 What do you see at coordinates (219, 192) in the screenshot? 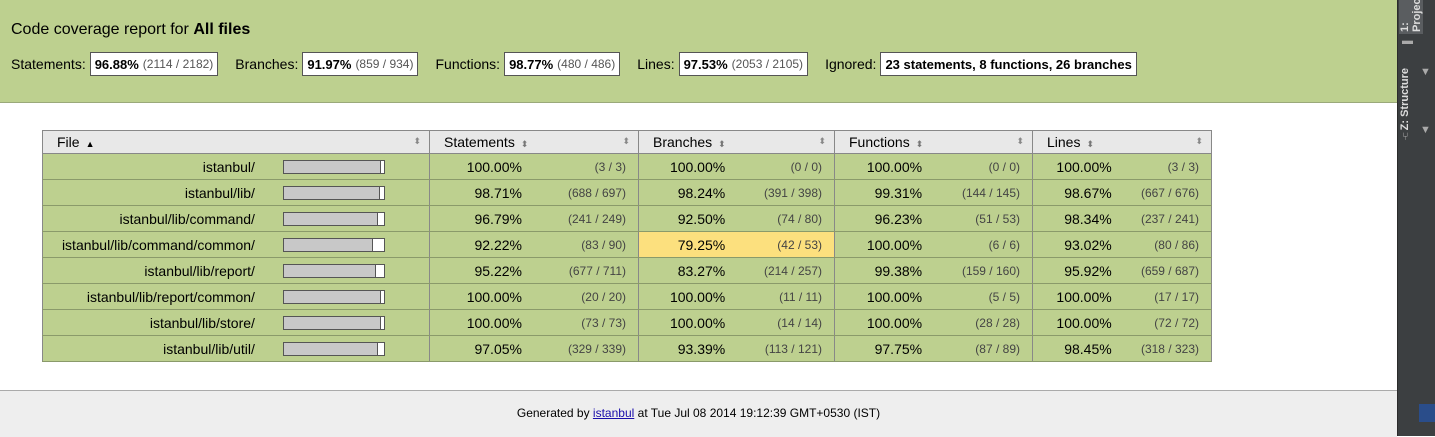
I see `file-link: istanbul/lib/` at bounding box center [219, 192].